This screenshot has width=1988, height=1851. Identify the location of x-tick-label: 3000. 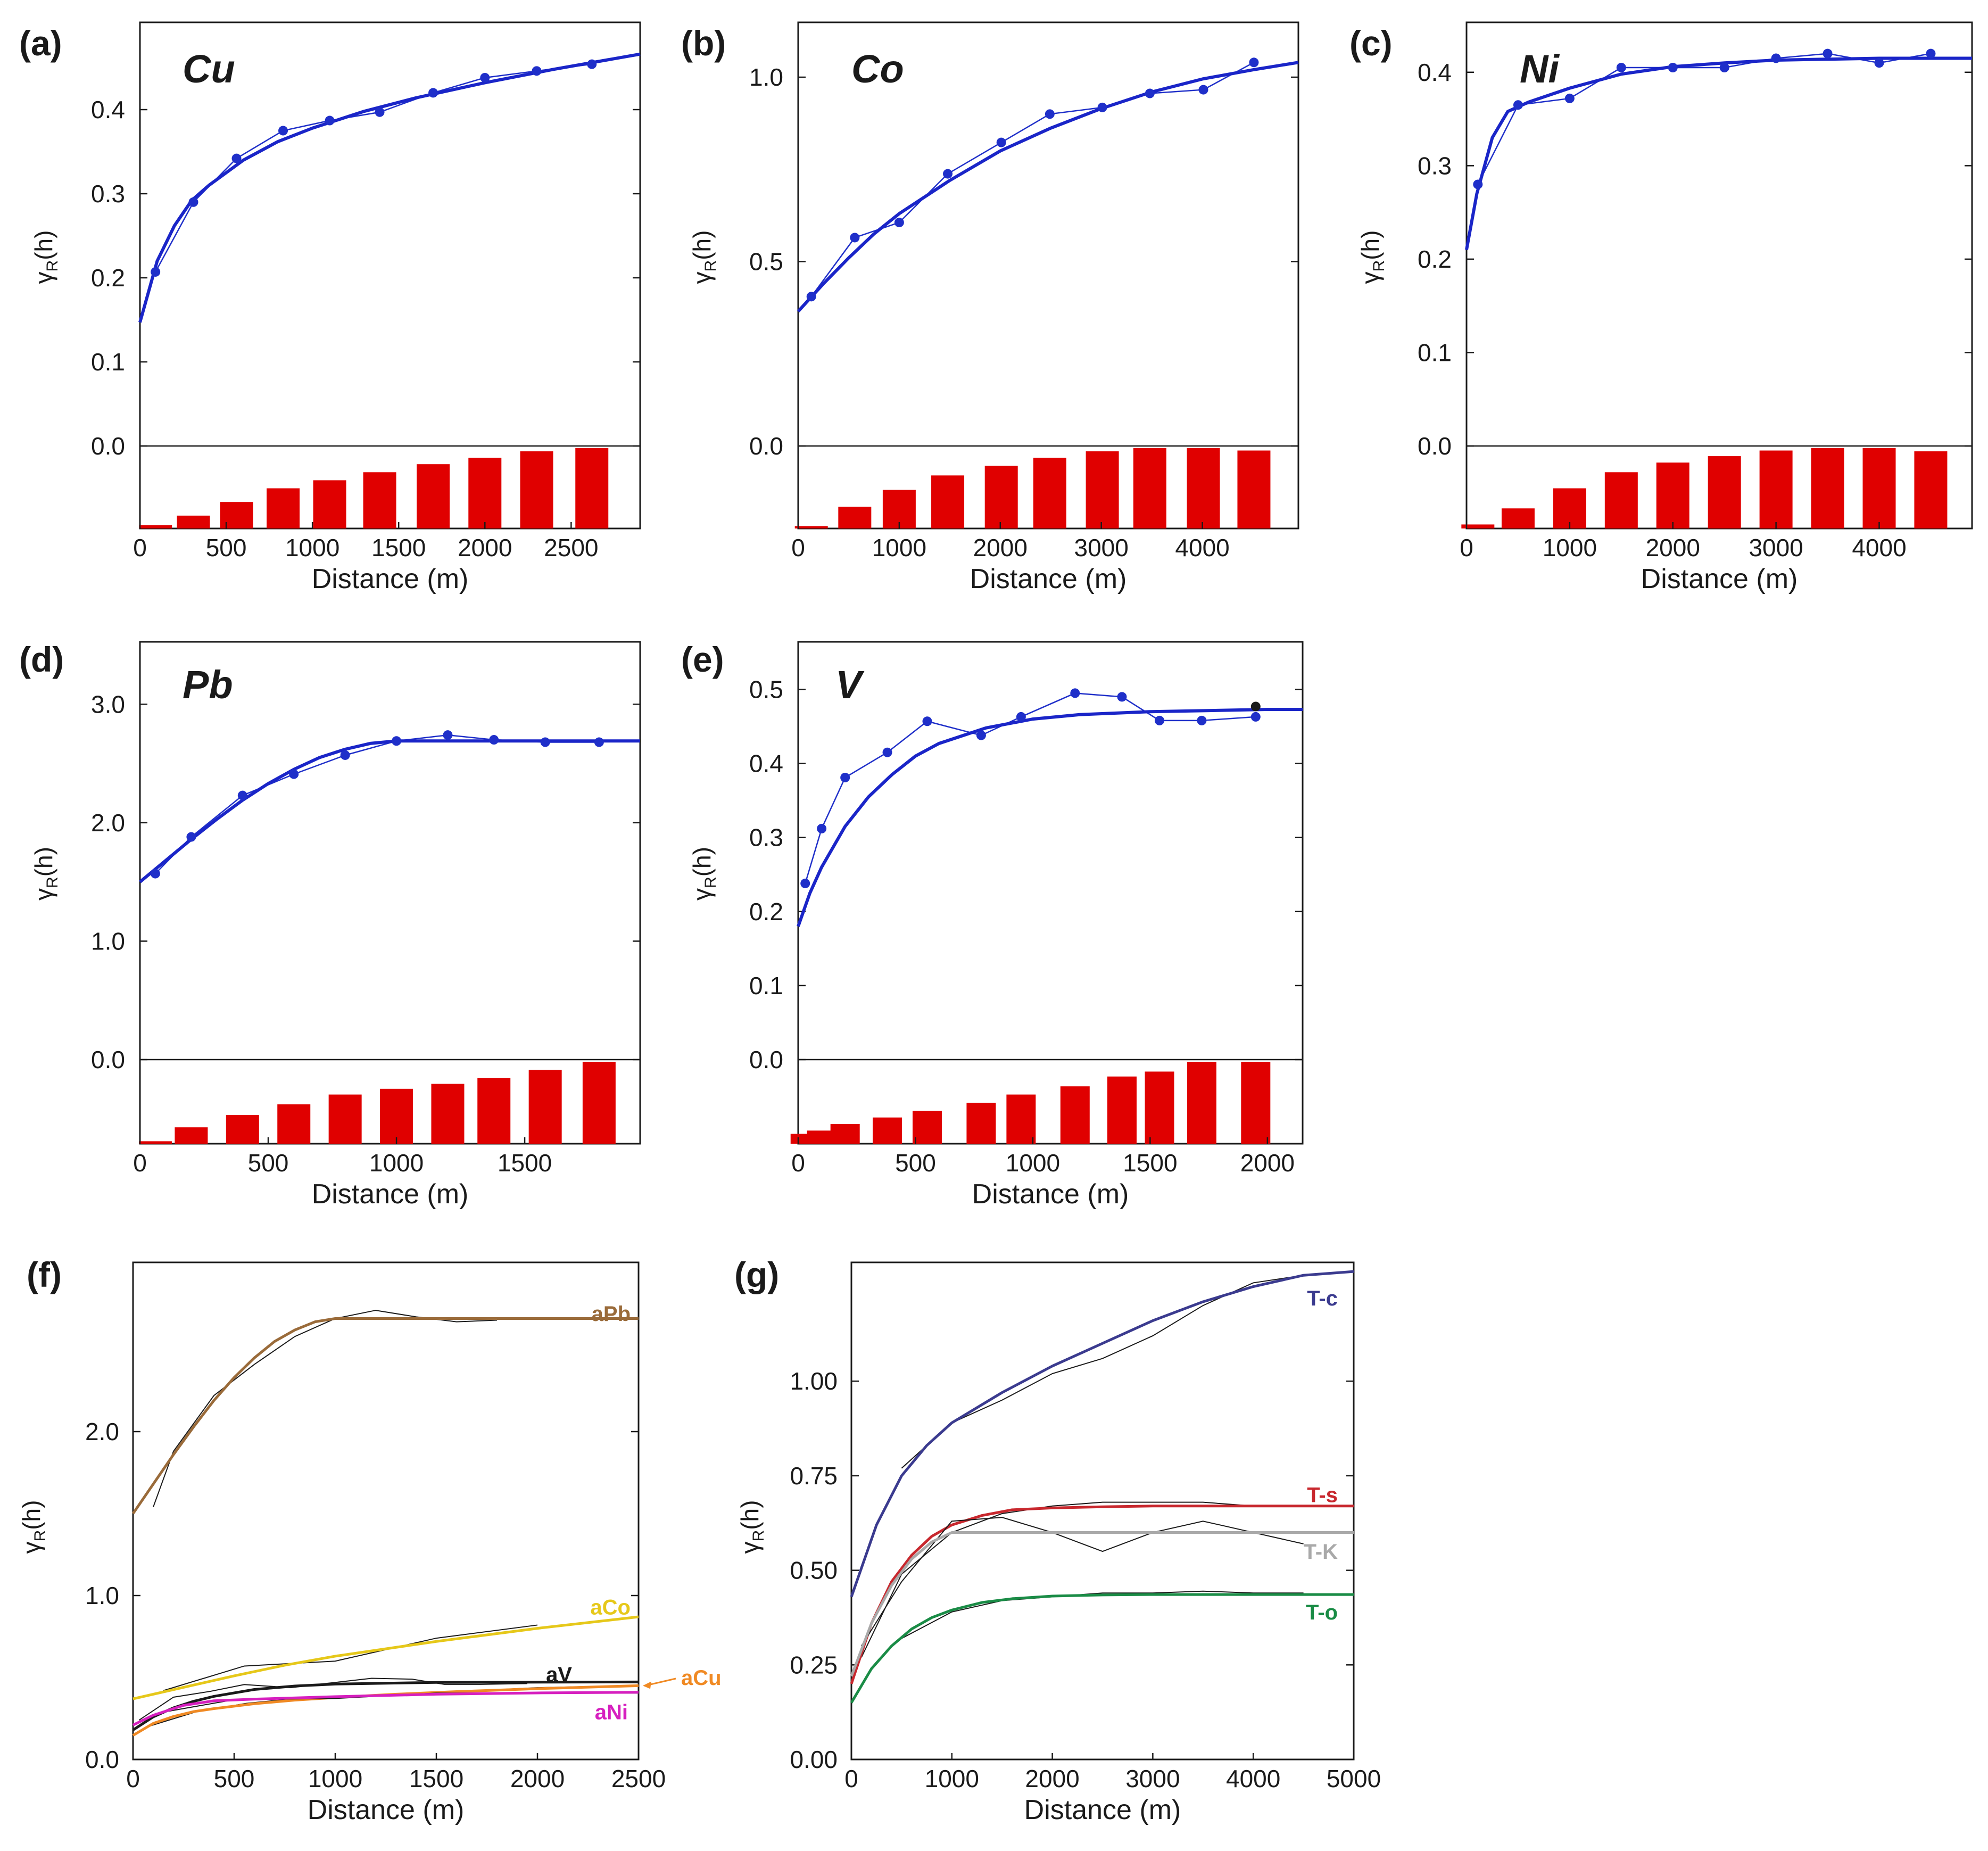
(1153, 1778).